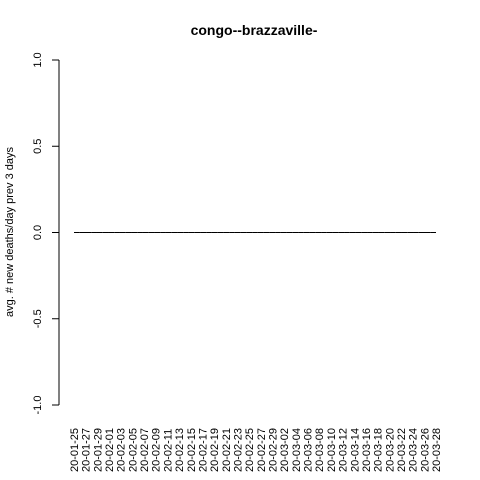  Describe the element at coordinates (332, 450) in the screenshot. I see `x-tick-label: 20-03-10` at that location.